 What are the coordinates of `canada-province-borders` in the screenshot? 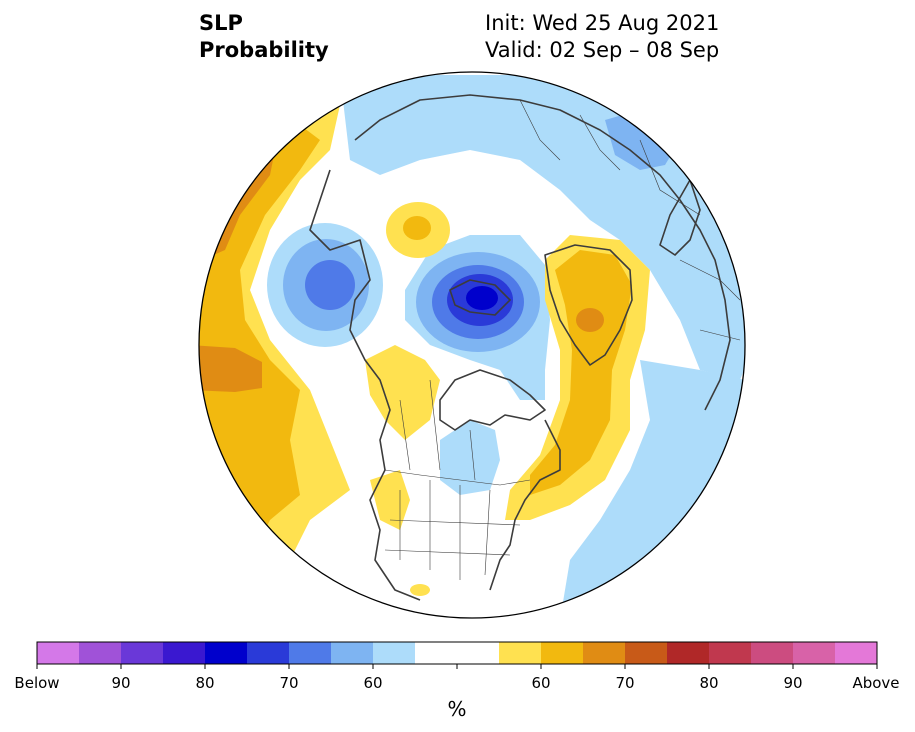 It's located at (437, 430).